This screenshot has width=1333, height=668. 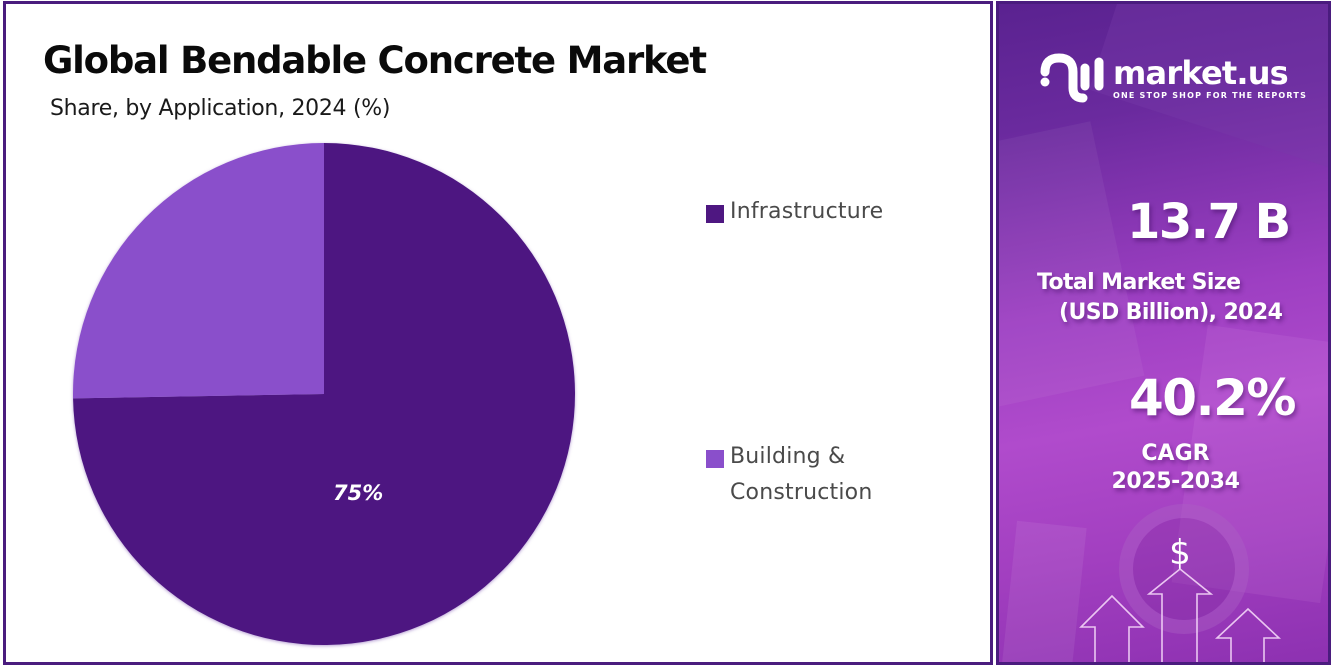 I want to click on legend-label-infrastructure: Infrastructure, so click(x=807, y=211).